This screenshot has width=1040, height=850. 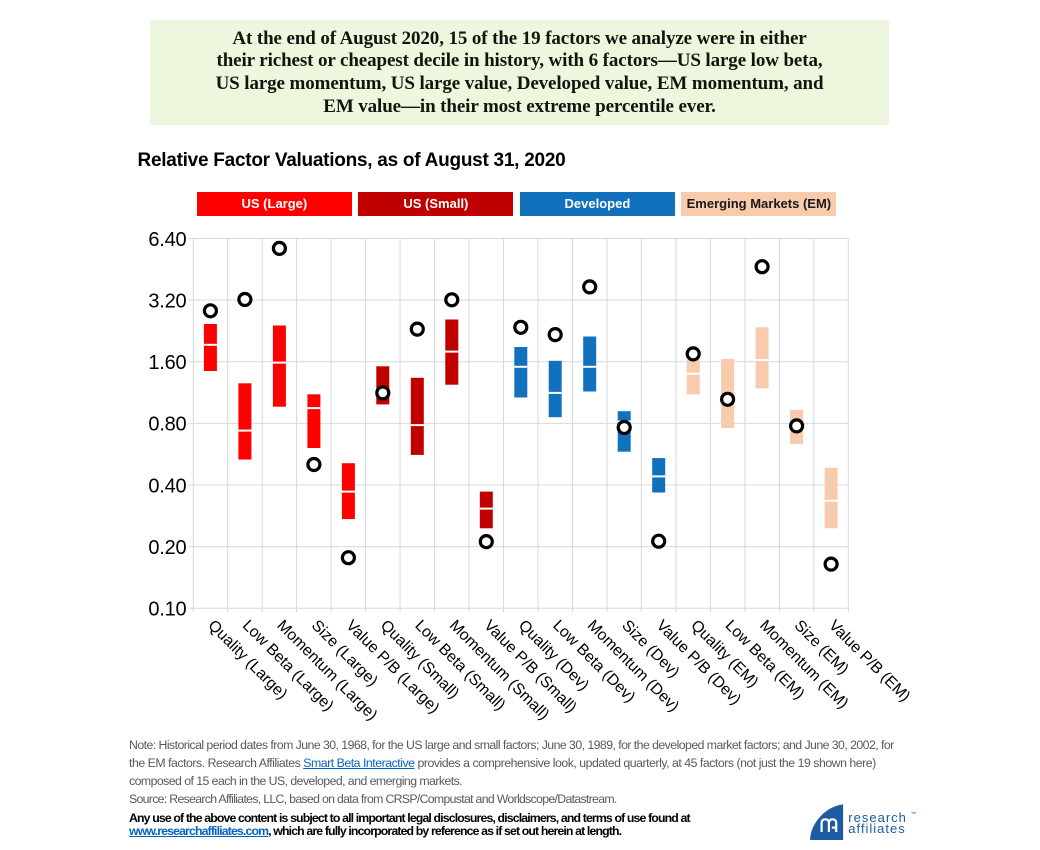 What do you see at coordinates (167, 363) in the screenshot?
I see `svg-text: 1.60` at bounding box center [167, 363].